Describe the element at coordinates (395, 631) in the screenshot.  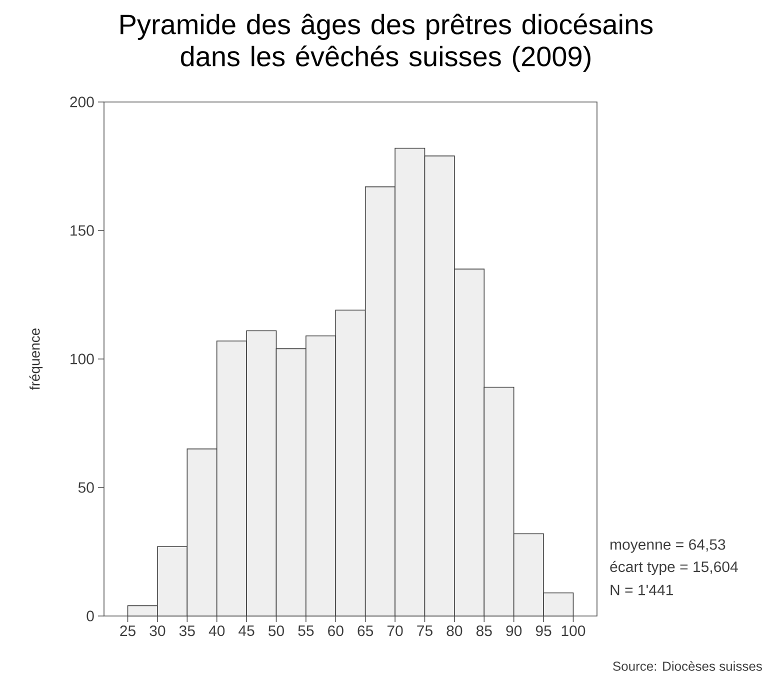
I see `x-tick-label: 70` at that location.